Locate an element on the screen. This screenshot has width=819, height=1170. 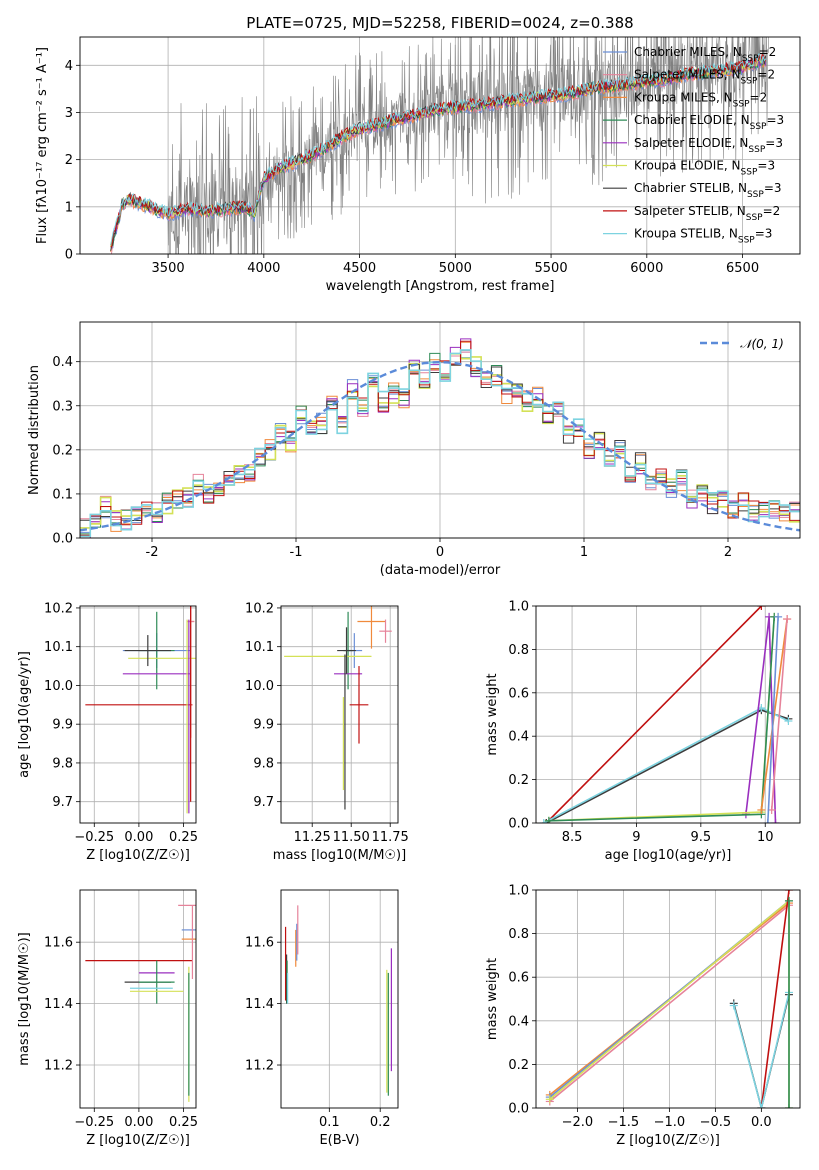
x-tick-label: 0.00 is located at coordinates (138, 837).